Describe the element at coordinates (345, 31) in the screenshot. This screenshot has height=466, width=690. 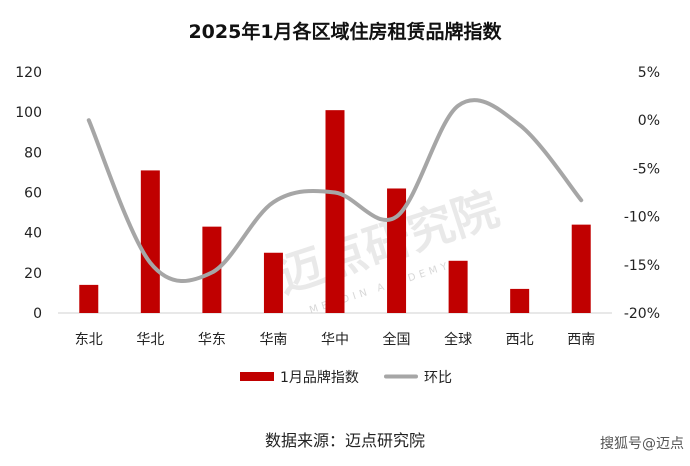
I see `chart-title: 2025年1月各区域住房租赁品牌指数` at that location.